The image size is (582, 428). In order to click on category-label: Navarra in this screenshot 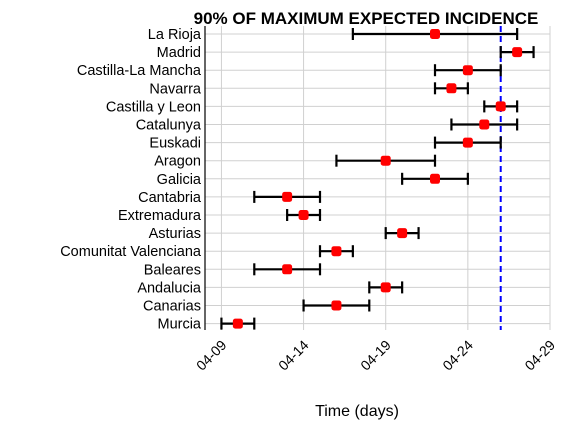, I will do `click(175, 89)`.